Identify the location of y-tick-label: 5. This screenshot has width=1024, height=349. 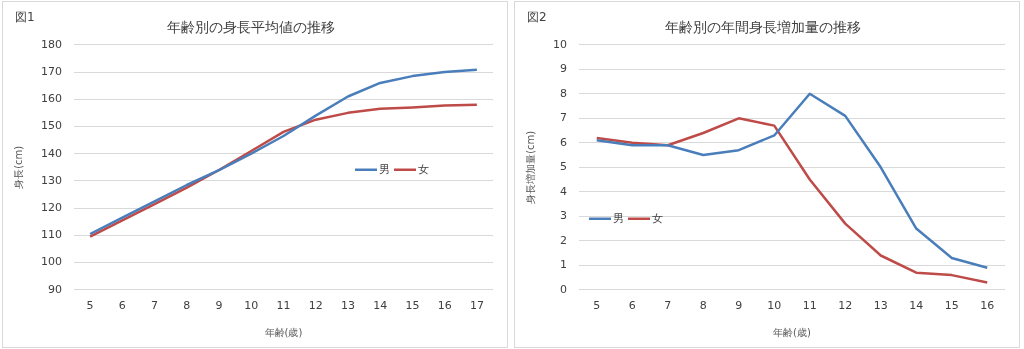
(563, 167).